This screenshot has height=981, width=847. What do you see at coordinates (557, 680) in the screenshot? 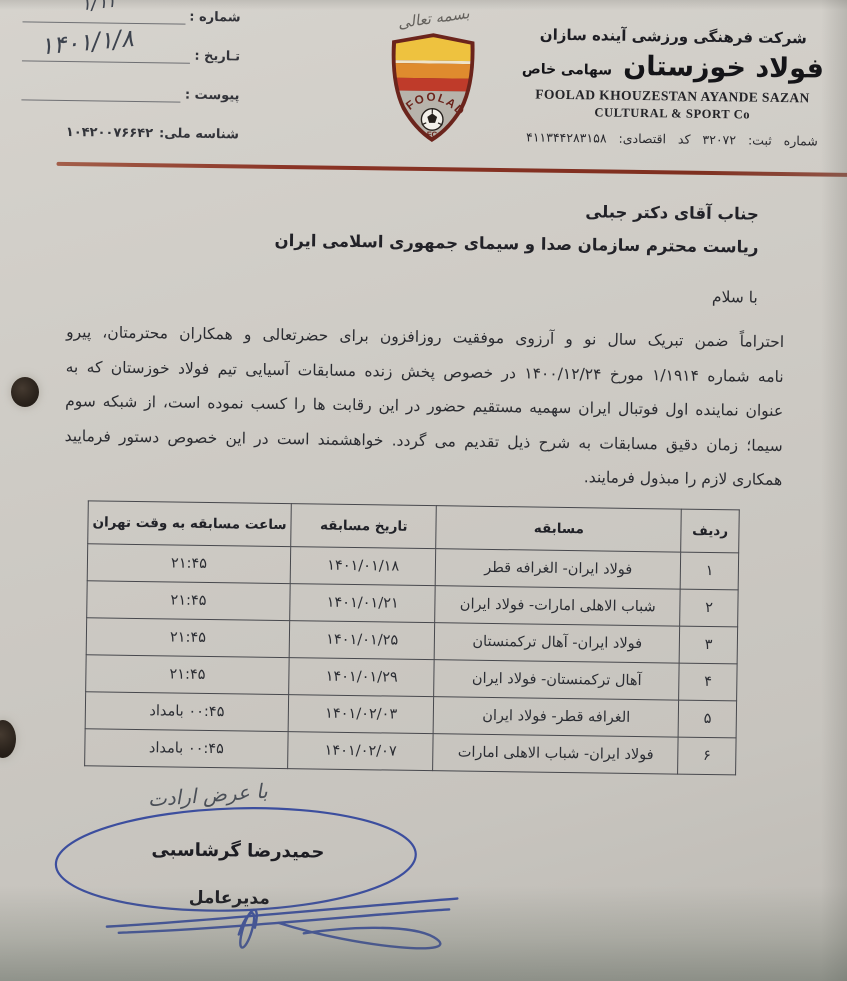
I see `cell-match: آهال ترکمنستان- فولاد ایران` at bounding box center [557, 680].